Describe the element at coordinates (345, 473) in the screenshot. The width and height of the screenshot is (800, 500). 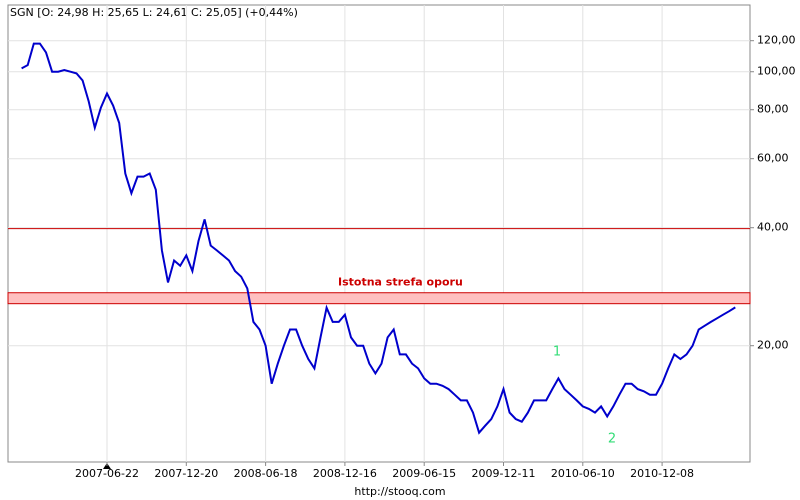
I see `x-tick-label: 2008-12-16` at that location.